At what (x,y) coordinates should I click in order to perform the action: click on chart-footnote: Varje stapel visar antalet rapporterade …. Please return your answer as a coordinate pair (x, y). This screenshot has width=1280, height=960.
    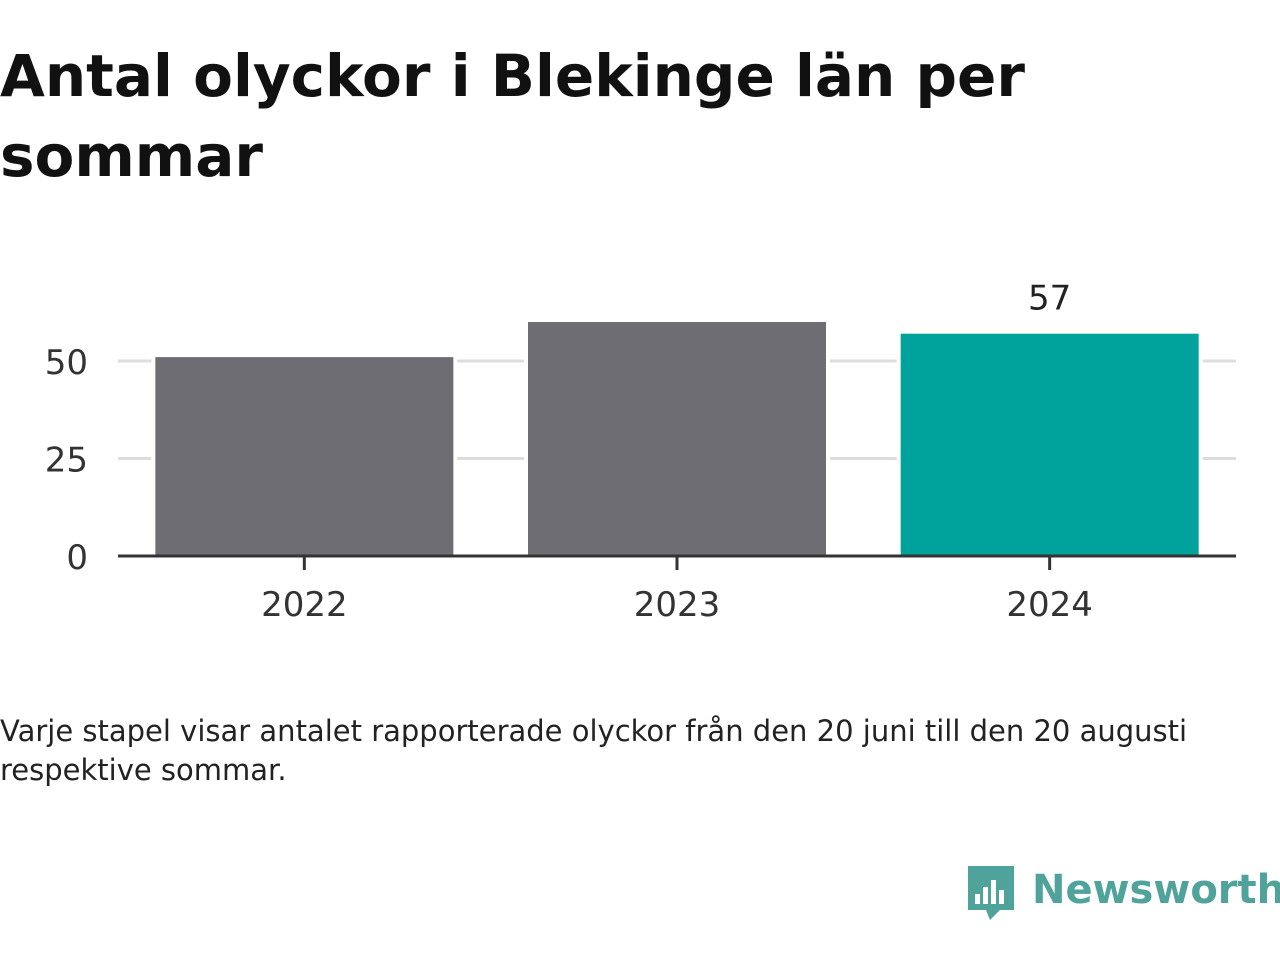
    Looking at the image, I should click on (594, 750).